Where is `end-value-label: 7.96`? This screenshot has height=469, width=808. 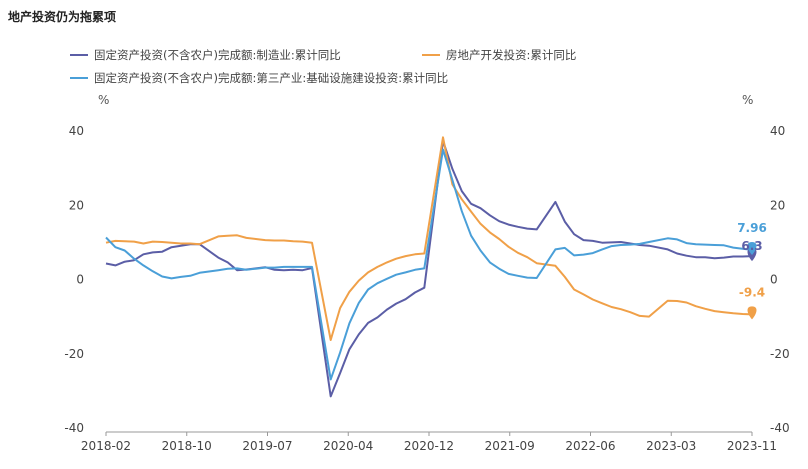 end-value-label: 7.96 is located at coordinates (752, 228).